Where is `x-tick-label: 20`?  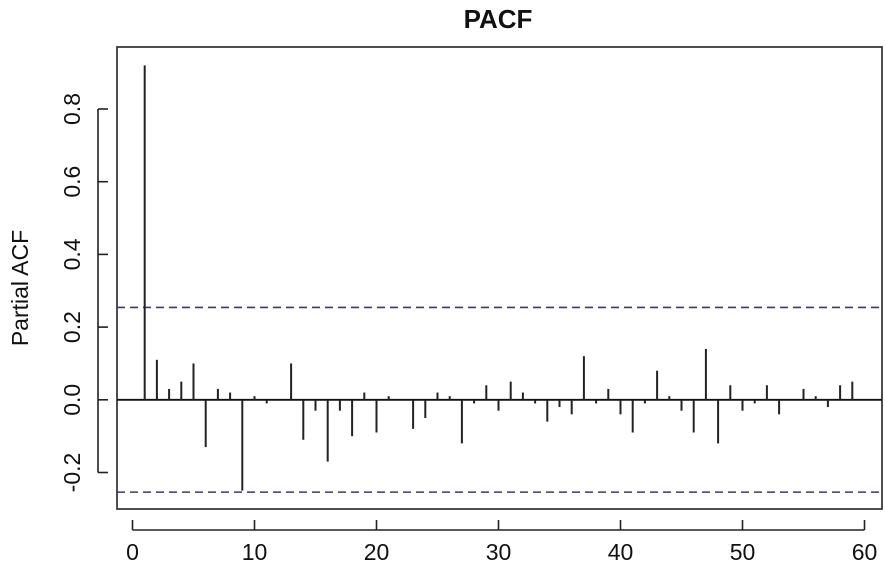 x-tick-label: 20 is located at coordinates (377, 552).